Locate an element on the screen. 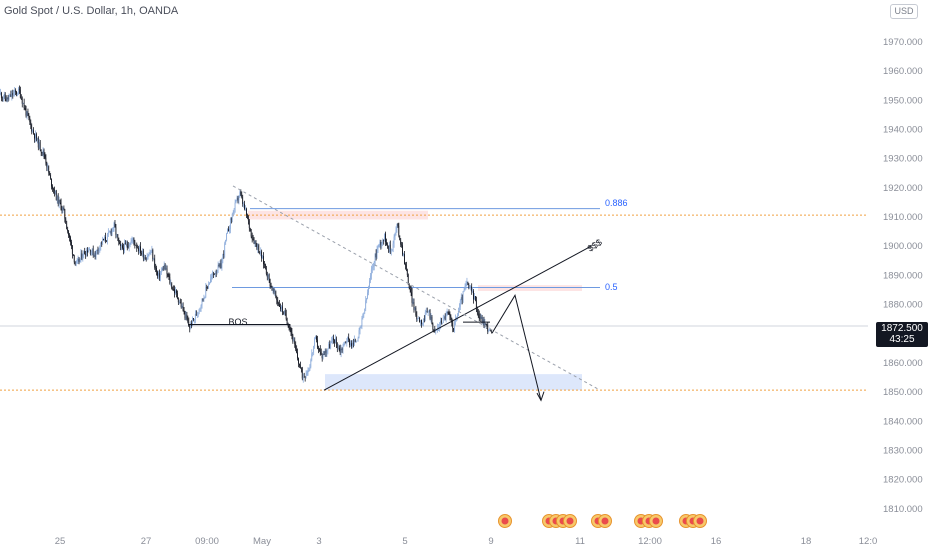 The width and height of the screenshot is (932, 555). currency-selector: USD is located at coordinates (904, 11).